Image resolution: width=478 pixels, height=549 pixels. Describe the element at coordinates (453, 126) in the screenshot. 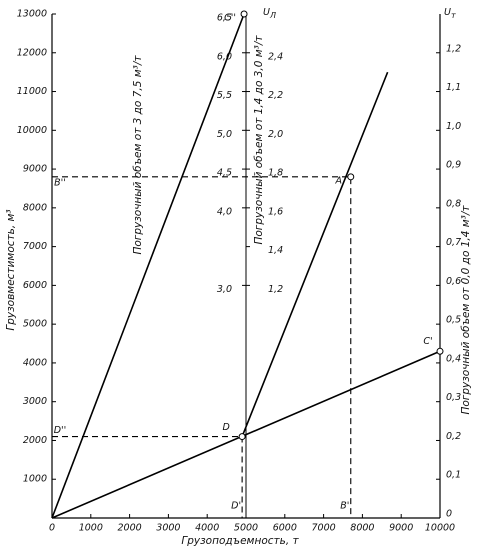

I see `y2-tick-label: 1,0` at that location.